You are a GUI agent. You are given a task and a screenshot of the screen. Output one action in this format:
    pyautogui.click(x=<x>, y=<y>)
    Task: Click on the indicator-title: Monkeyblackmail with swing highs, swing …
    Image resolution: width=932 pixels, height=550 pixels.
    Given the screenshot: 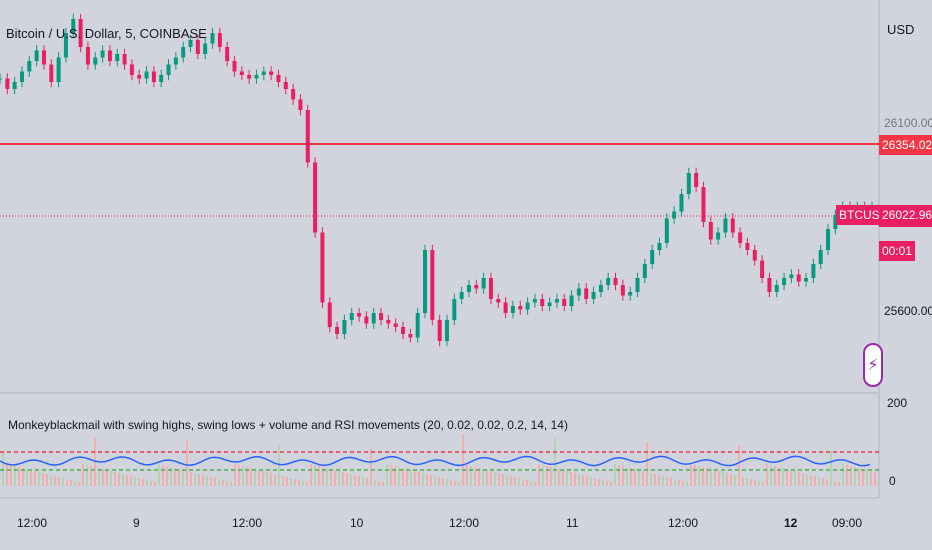 What is the action you would take?
    pyautogui.click(x=288, y=425)
    